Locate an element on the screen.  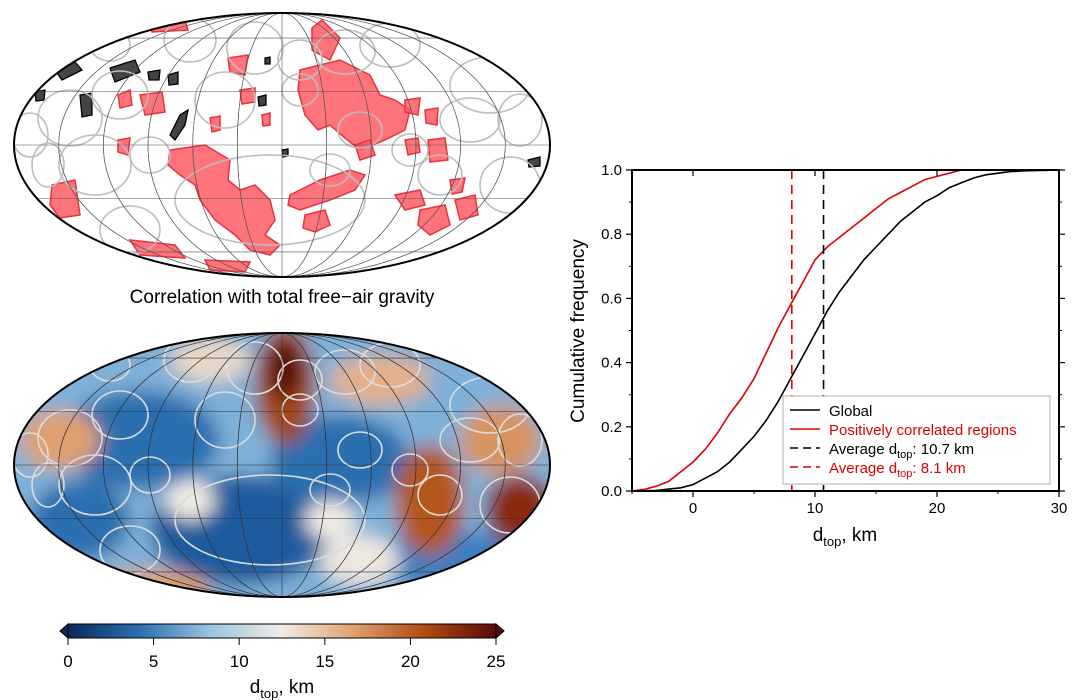
y-tick-label: 0.2 is located at coordinates (611, 427).